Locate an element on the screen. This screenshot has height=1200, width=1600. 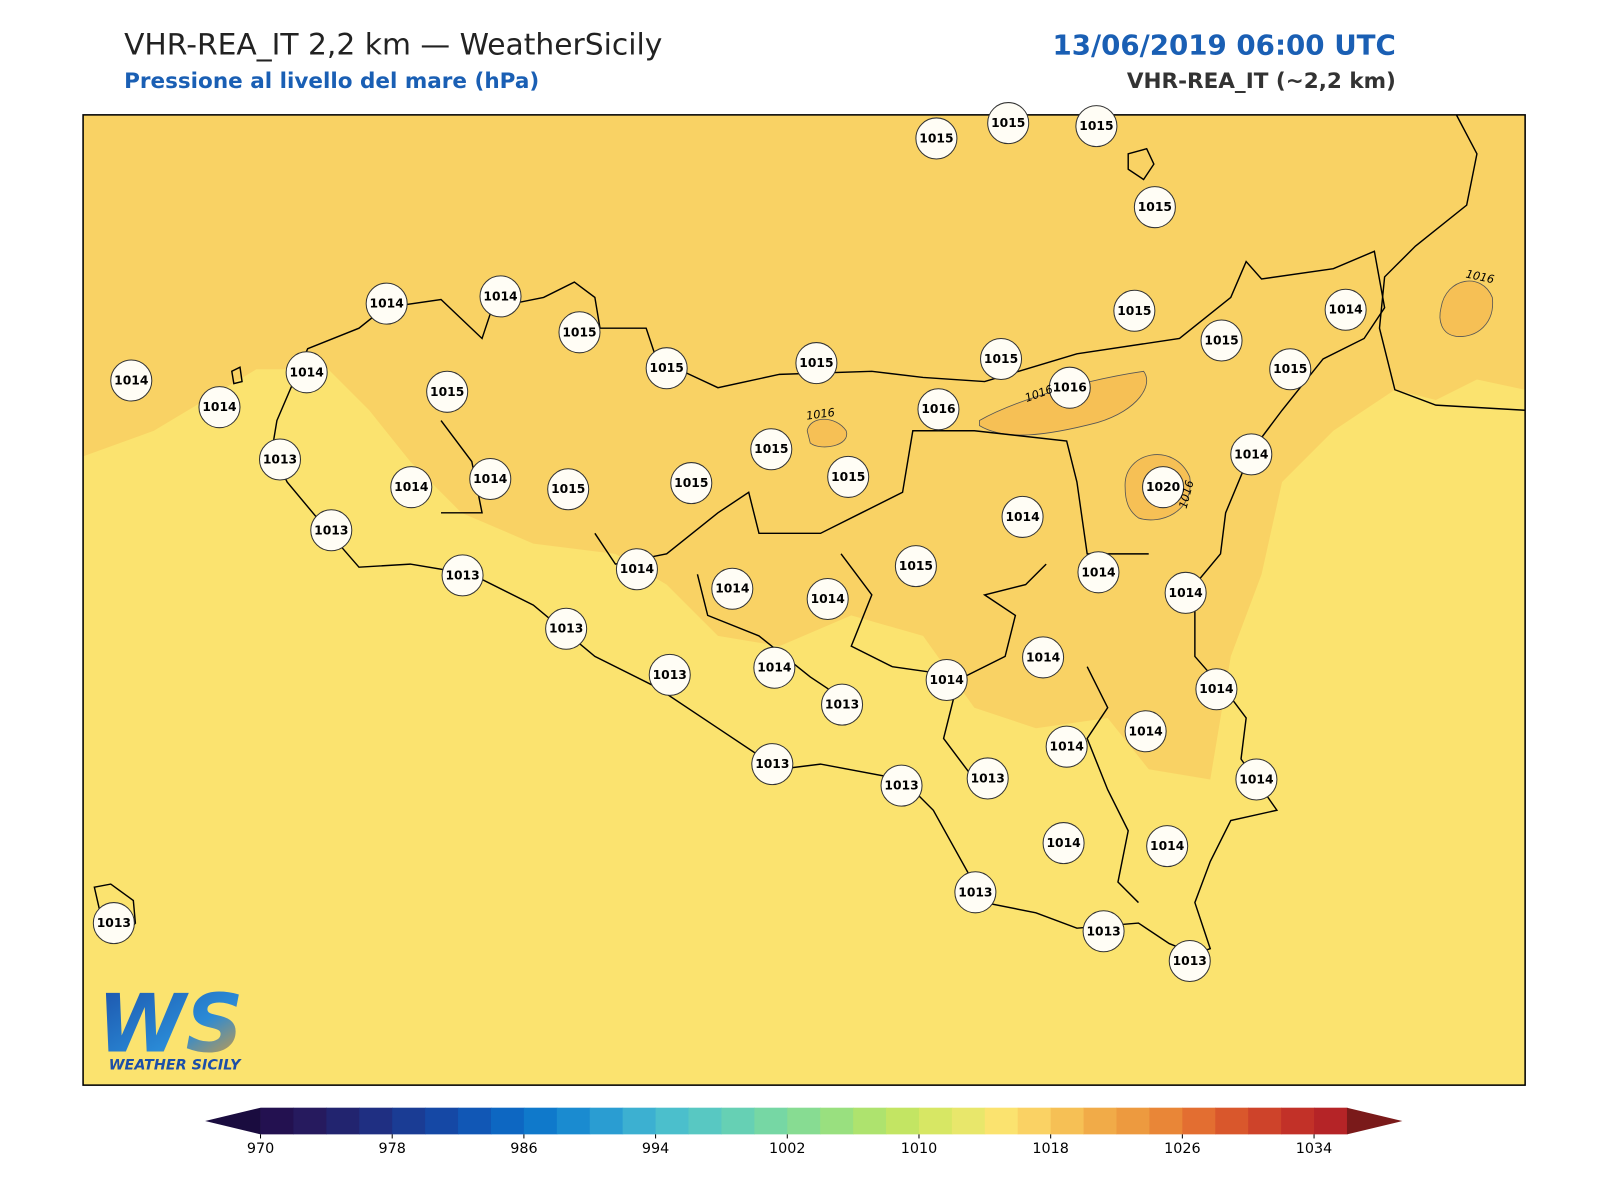
colorbar-under is located at coordinates (233, 1121).